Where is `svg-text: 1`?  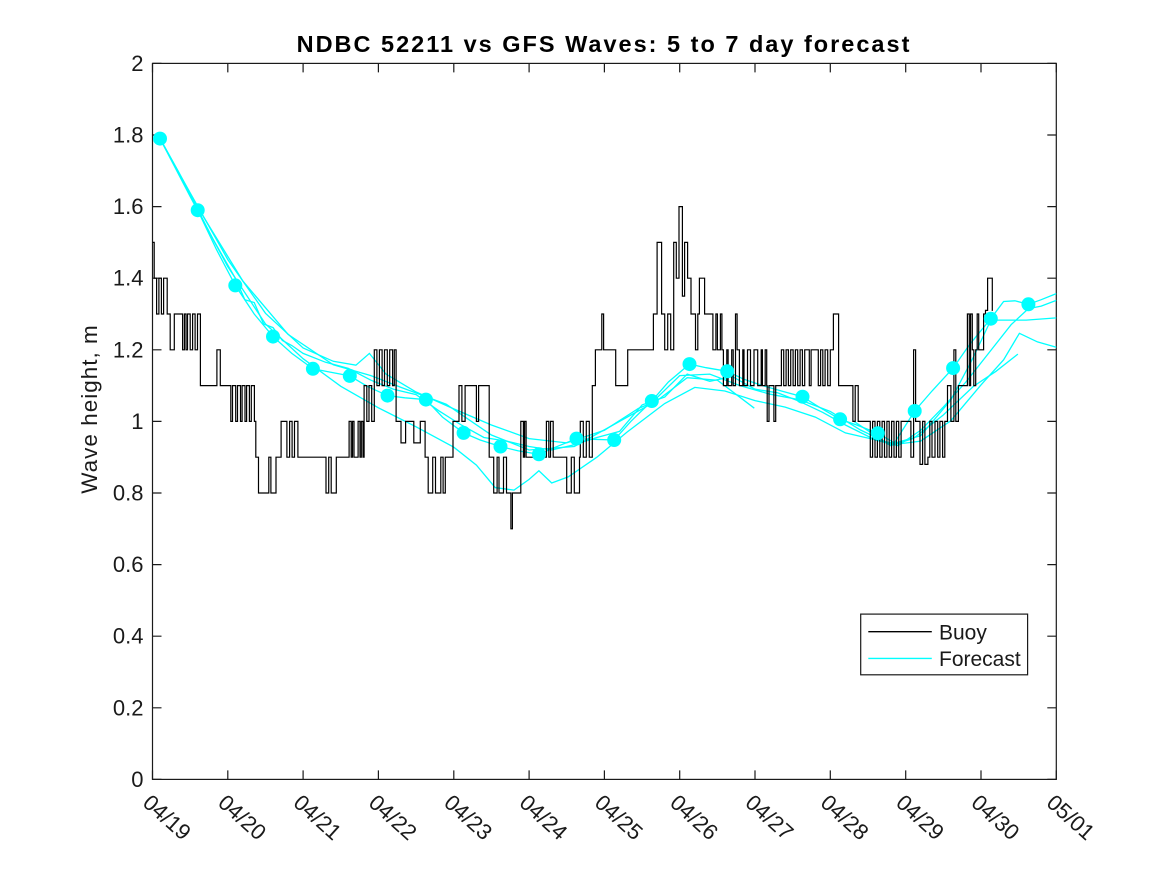 svg-text: 1 is located at coordinates (137, 421).